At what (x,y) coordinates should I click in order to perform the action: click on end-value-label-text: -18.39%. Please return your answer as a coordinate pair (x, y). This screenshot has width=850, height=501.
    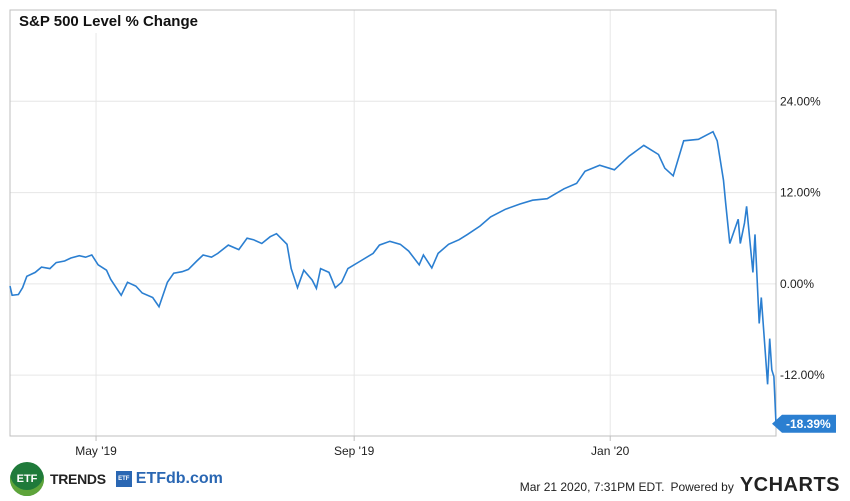
    Looking at the image, I should click on (808, 424).